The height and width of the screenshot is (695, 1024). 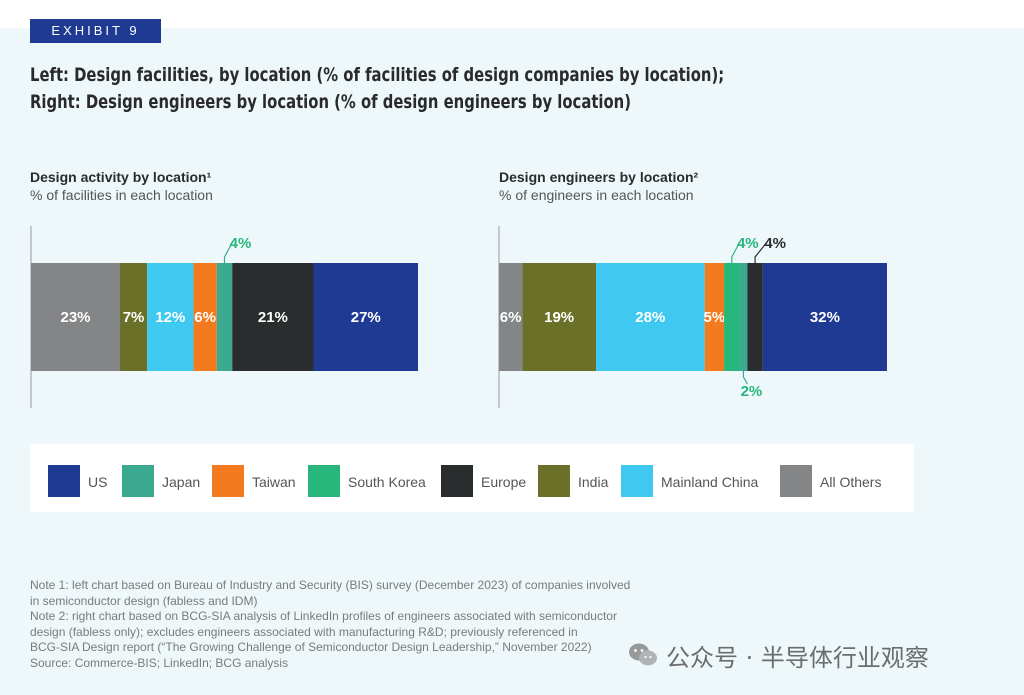 I want to click on right-label-india: 19%, so click(x=559, y=317).